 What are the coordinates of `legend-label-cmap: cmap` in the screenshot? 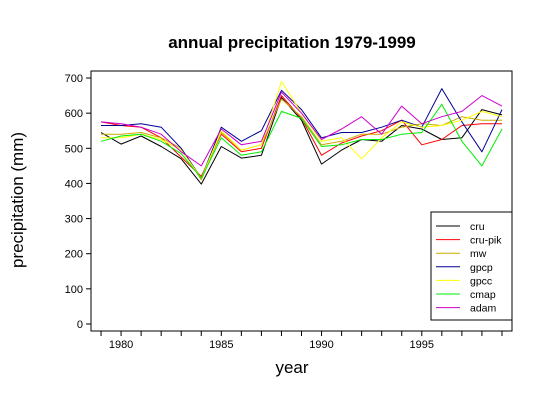 It's located at (483, 295).